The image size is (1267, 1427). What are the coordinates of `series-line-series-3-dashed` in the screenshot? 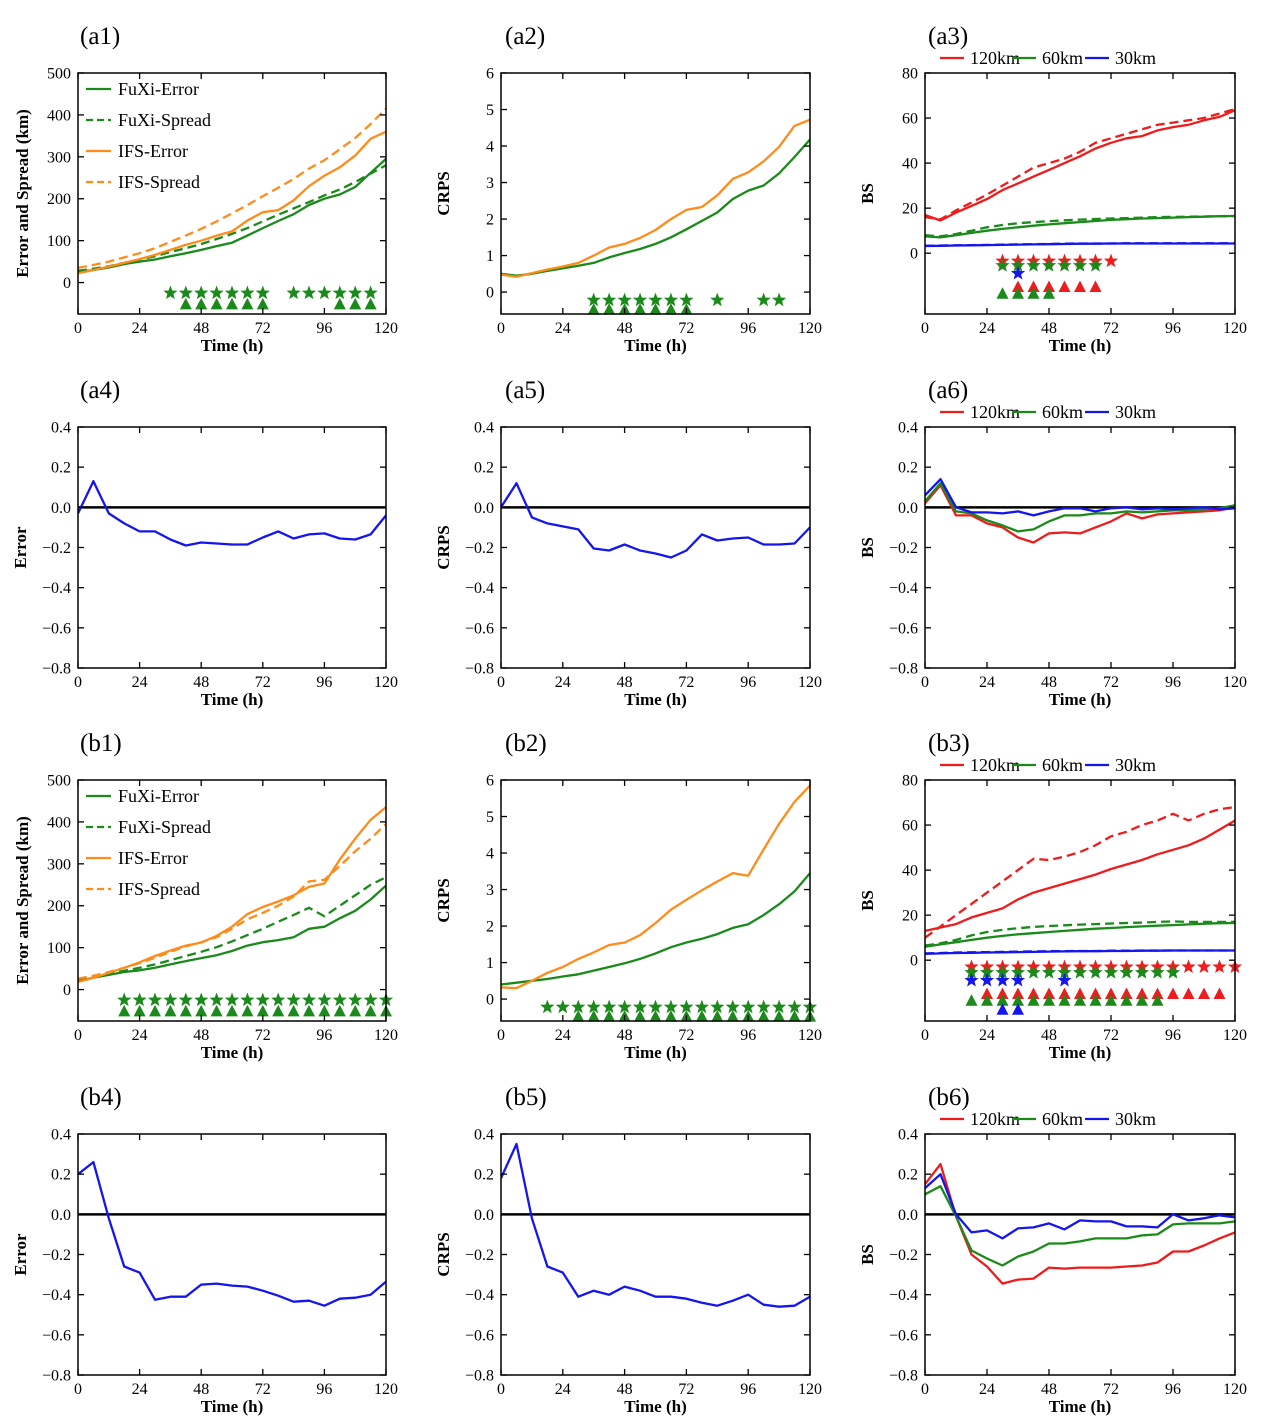 It's located at (1080, 226).